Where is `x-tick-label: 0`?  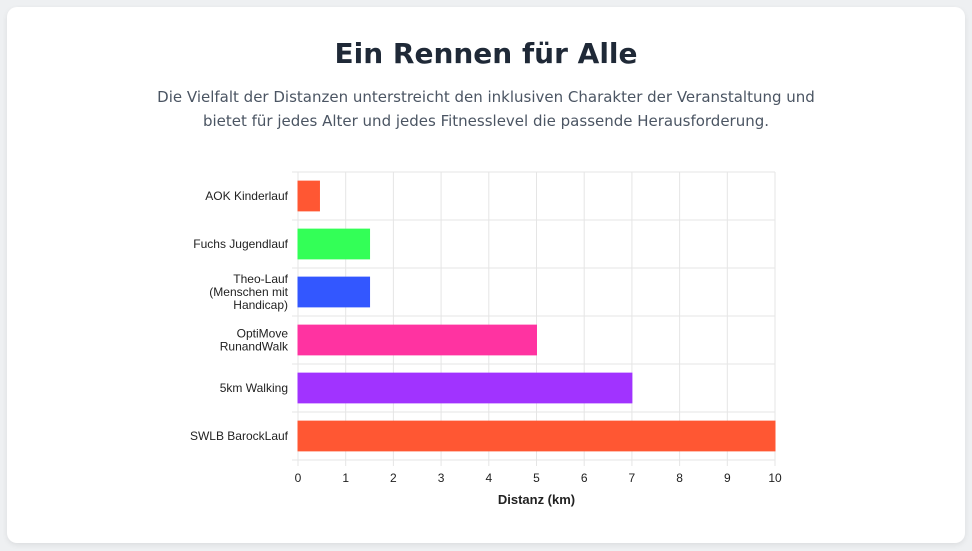 x-tick-label: 0 is located at coordinates (298, 478).